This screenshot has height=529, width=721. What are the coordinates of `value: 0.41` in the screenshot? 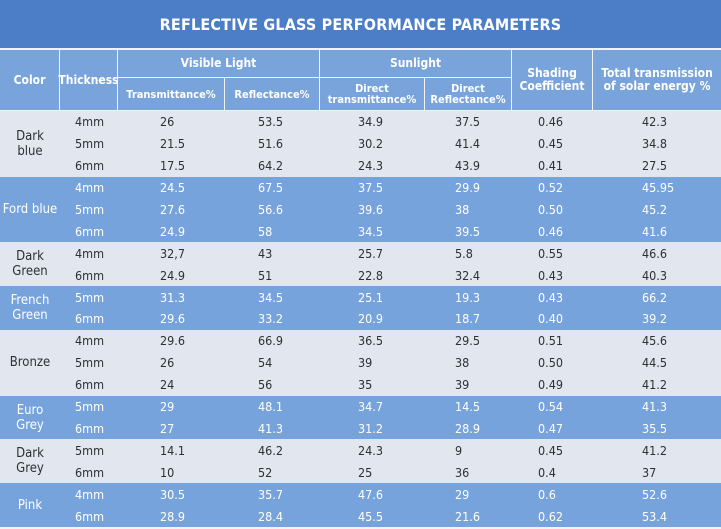 It's located at (551, 166).